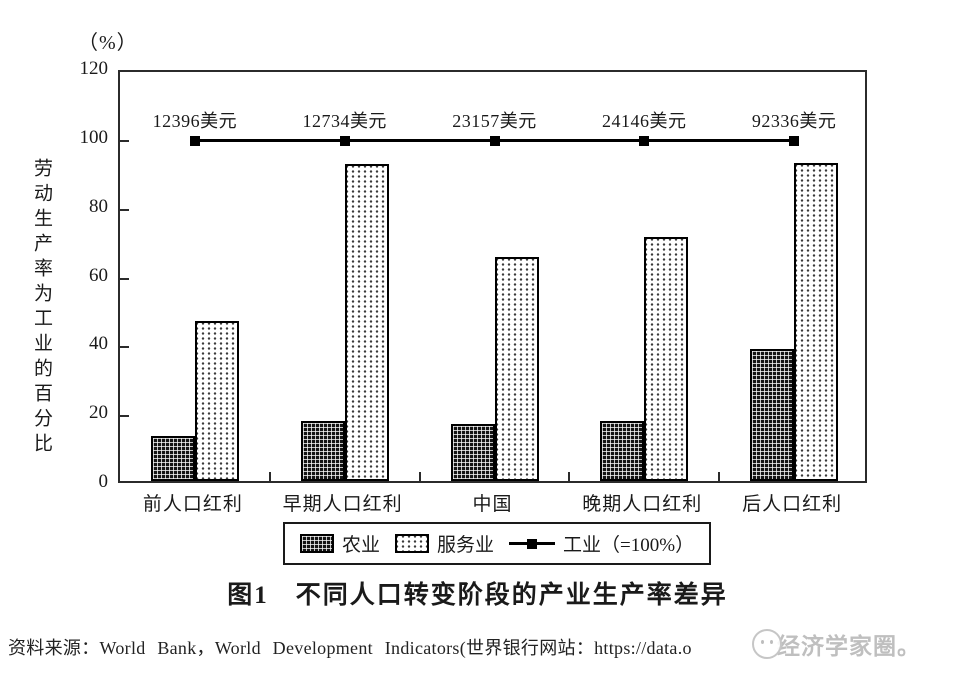  Describe the element at coordinates (98, 344) in the screenshot. I see `y-tick-label: 40` at that location.